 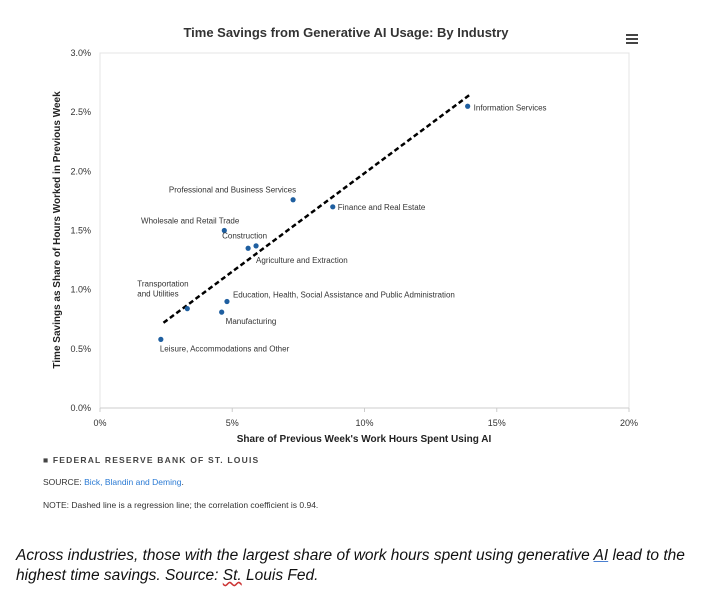 I want to click on y-tick-label: 2.0%, so click(x=80, y=171).